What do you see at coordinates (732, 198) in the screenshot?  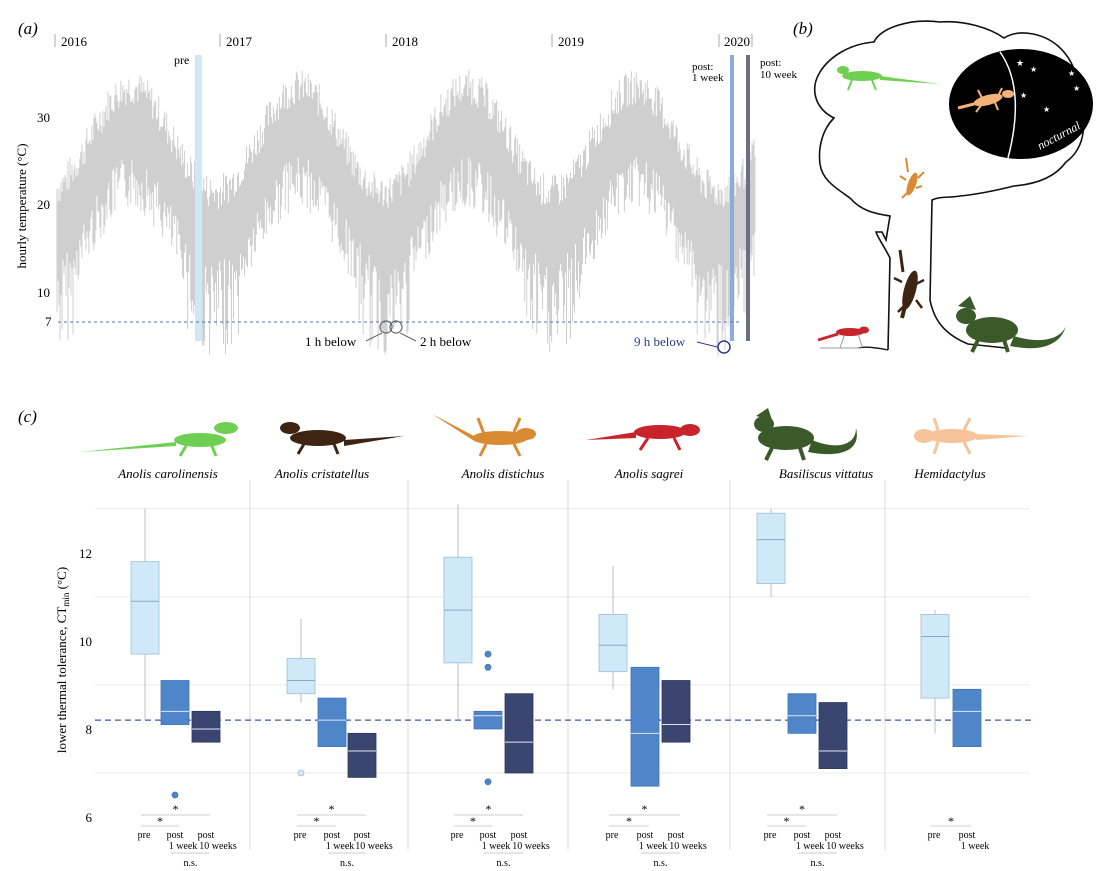 I see `post-1-week-marker` at bounding box center [732, 198].